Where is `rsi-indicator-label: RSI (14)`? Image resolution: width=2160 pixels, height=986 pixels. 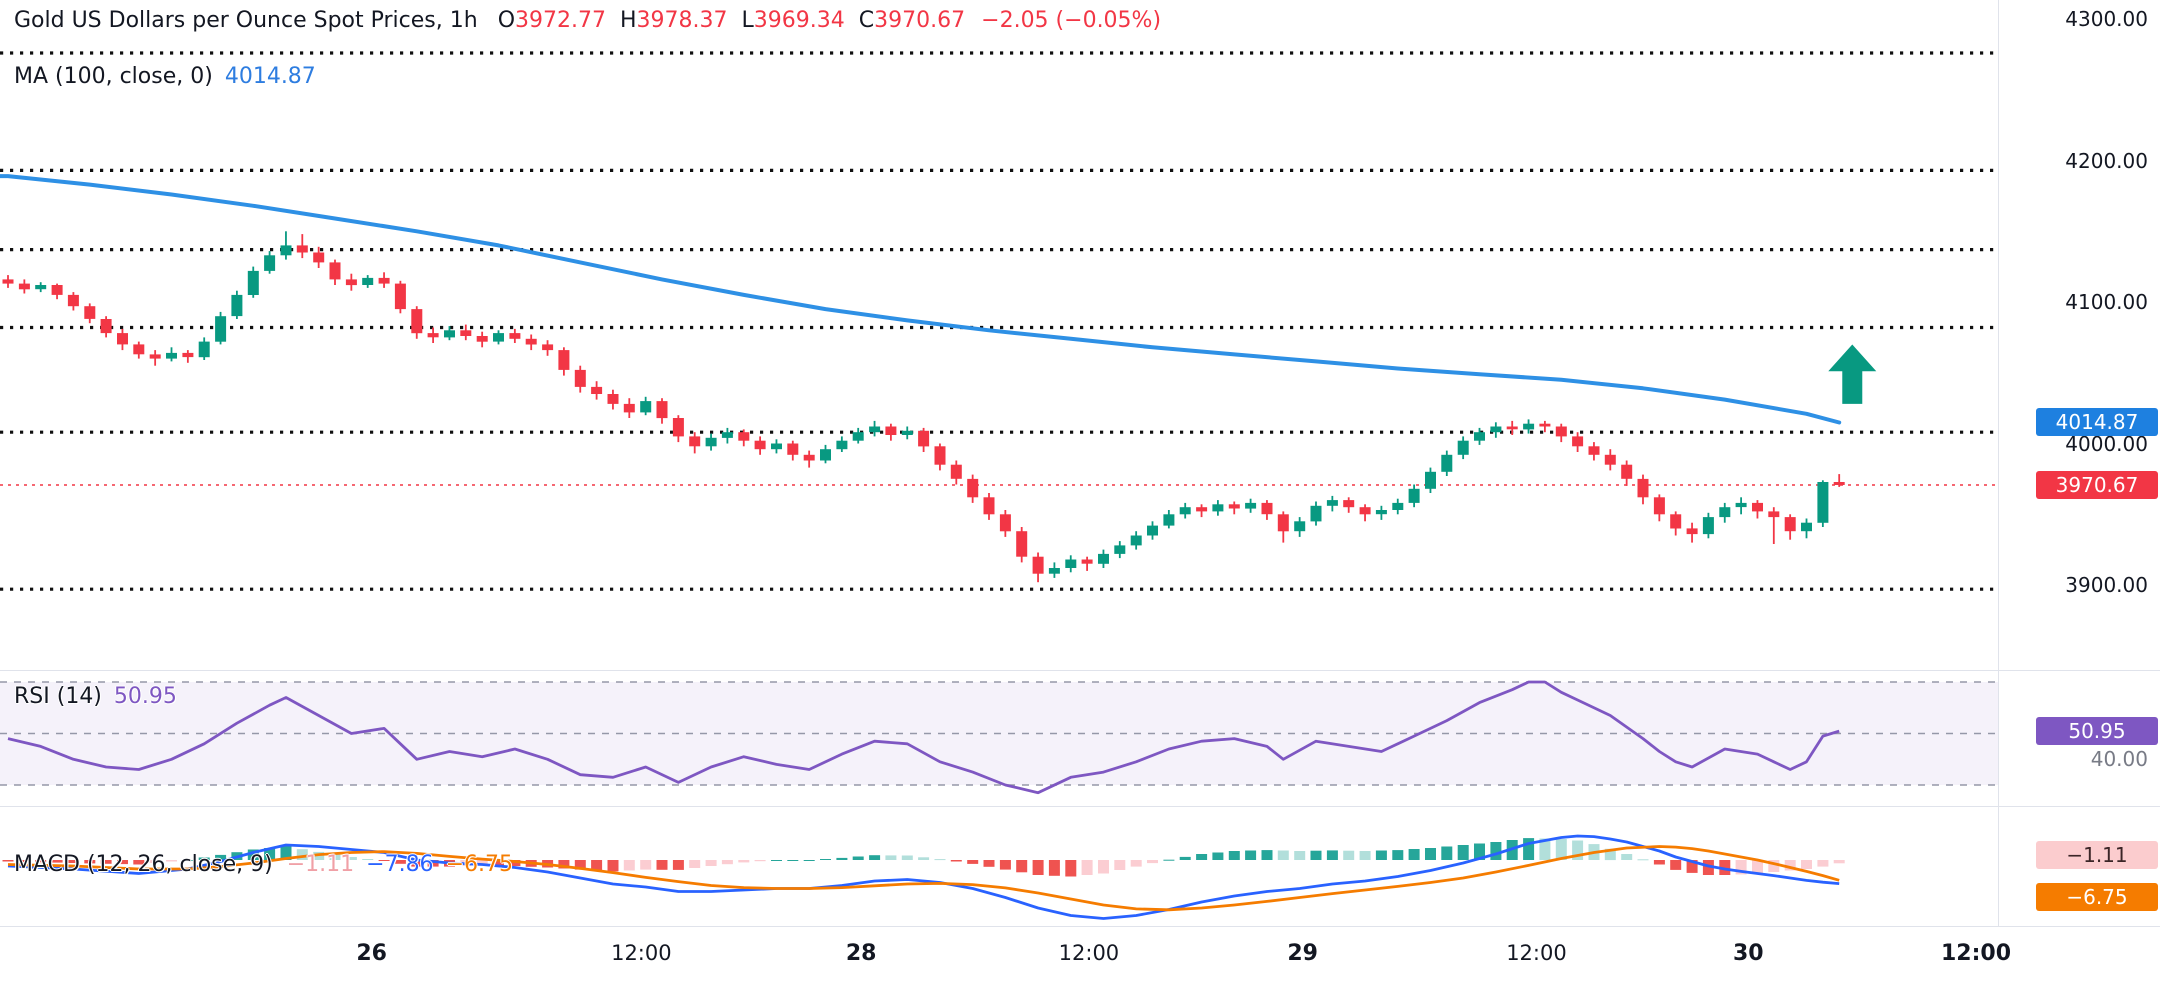 rsi-indicator-label: RSI (14) is located at coordinates (58, 696).